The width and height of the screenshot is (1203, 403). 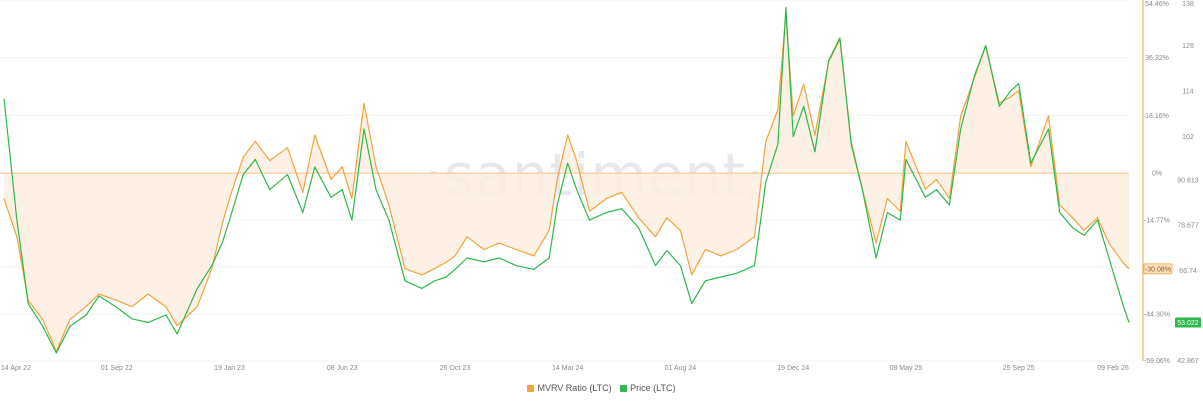 I want to click on price-current-tag, so click(x=1188, y=322).